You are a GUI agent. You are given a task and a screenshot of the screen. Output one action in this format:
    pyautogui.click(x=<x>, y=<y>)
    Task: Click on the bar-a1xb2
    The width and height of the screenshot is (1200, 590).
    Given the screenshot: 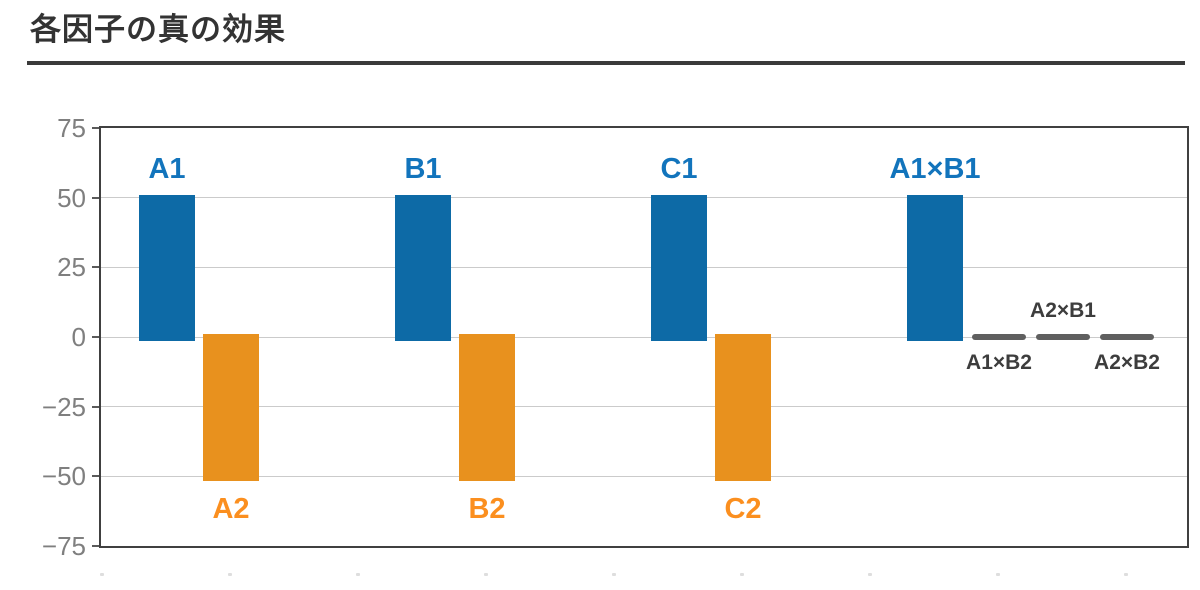 What is the action you would take?
    pyautogui.click(x=999, y=337)
    